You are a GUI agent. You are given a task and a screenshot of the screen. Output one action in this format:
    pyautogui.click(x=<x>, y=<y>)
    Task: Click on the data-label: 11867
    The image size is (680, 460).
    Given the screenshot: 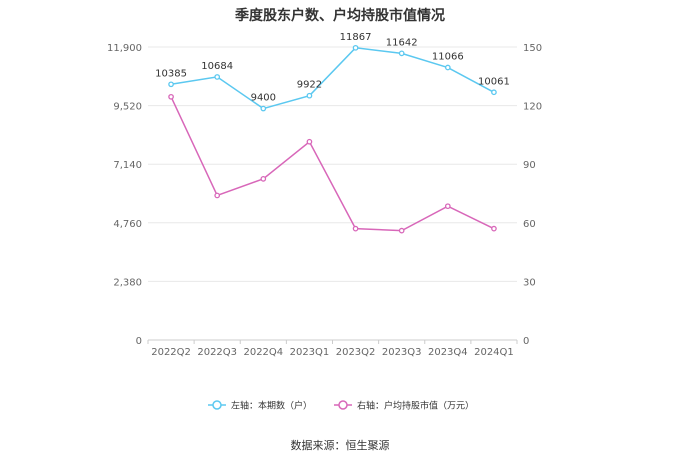 What is the action you would take?
    pyautogui.click(x=356, y=37)
    